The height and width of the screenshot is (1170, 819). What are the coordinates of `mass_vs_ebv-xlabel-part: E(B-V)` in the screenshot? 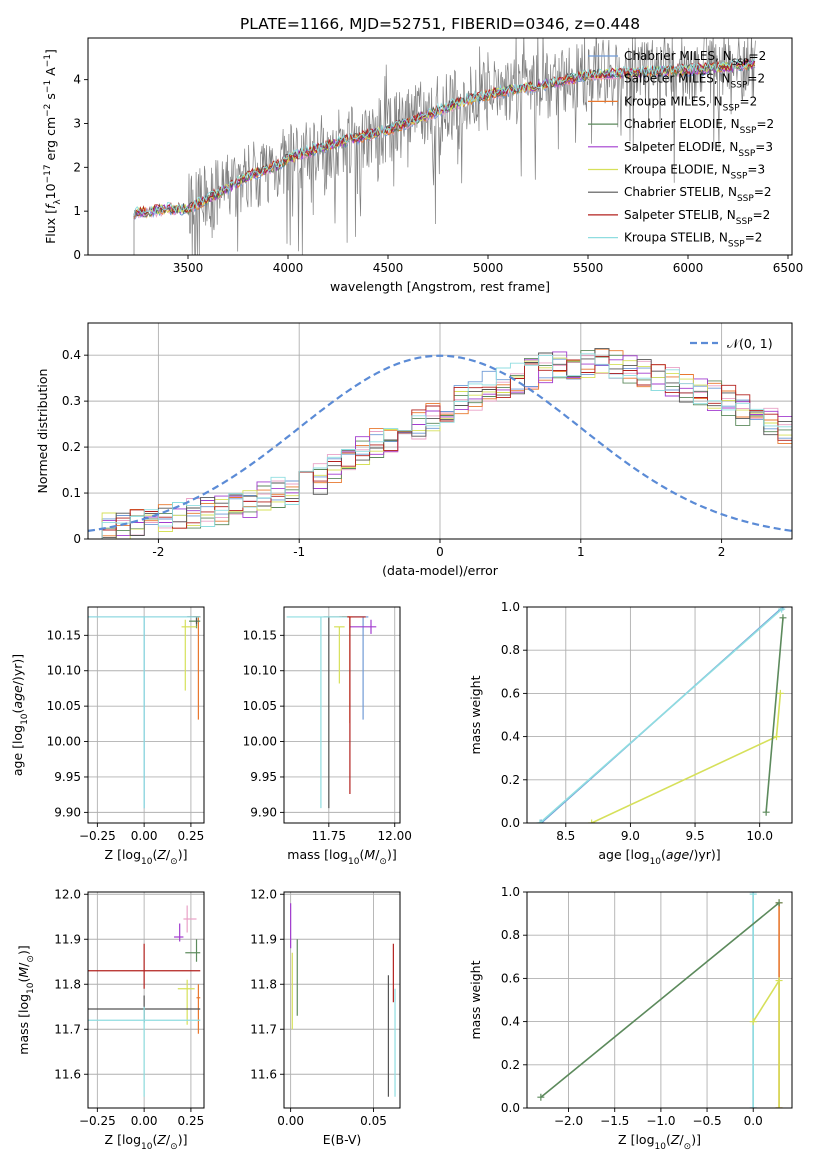 It's located at (342, 1139).